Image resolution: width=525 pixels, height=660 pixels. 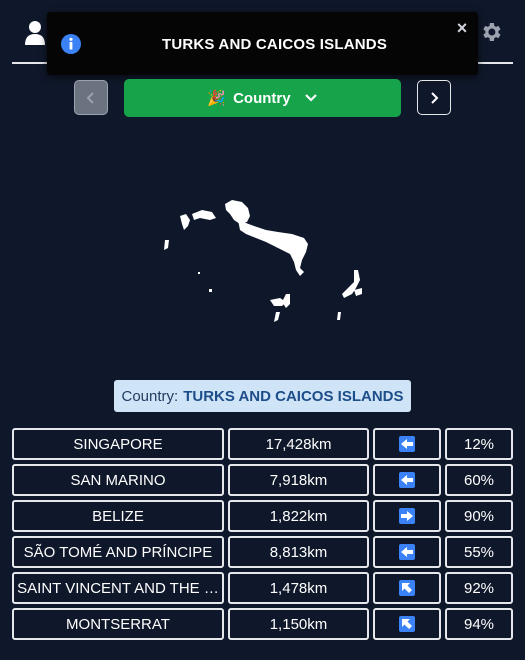 I want to click on previous-mode-button, so click(x=91, y=97).